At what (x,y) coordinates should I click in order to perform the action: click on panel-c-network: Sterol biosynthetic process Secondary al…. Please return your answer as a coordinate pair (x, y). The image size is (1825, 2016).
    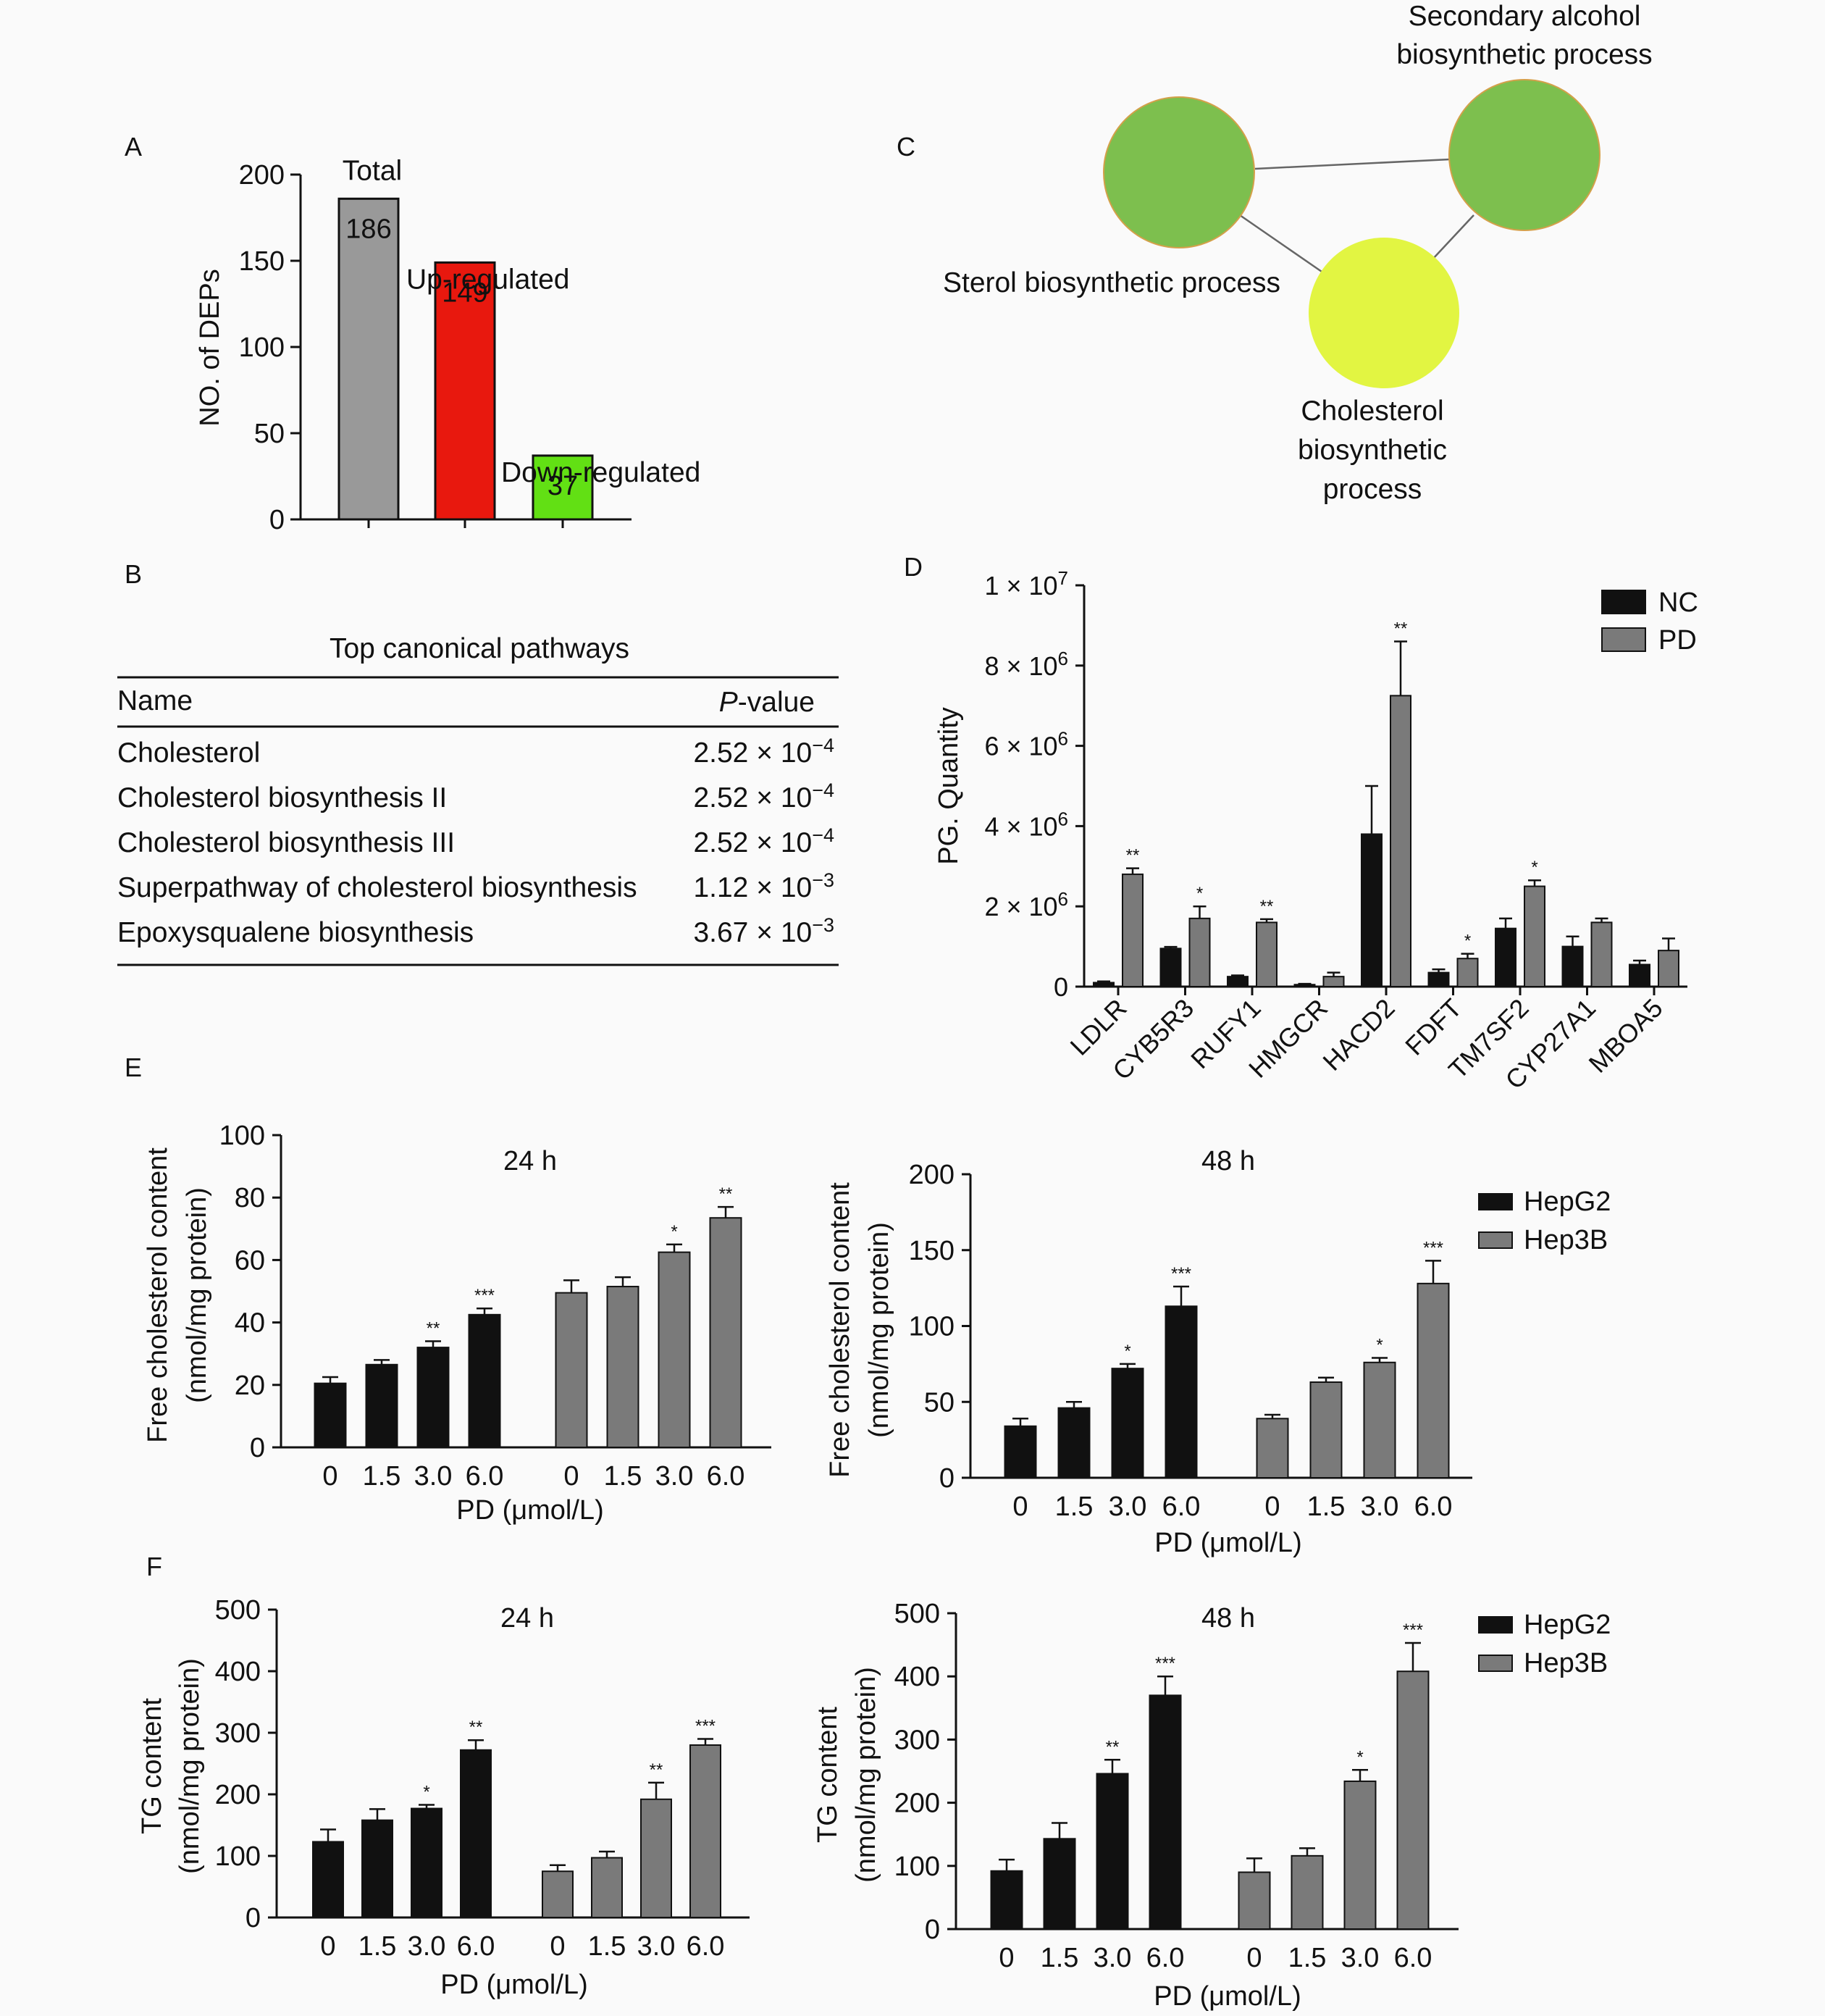
    Looking at the image, I should click on (1298, 253).